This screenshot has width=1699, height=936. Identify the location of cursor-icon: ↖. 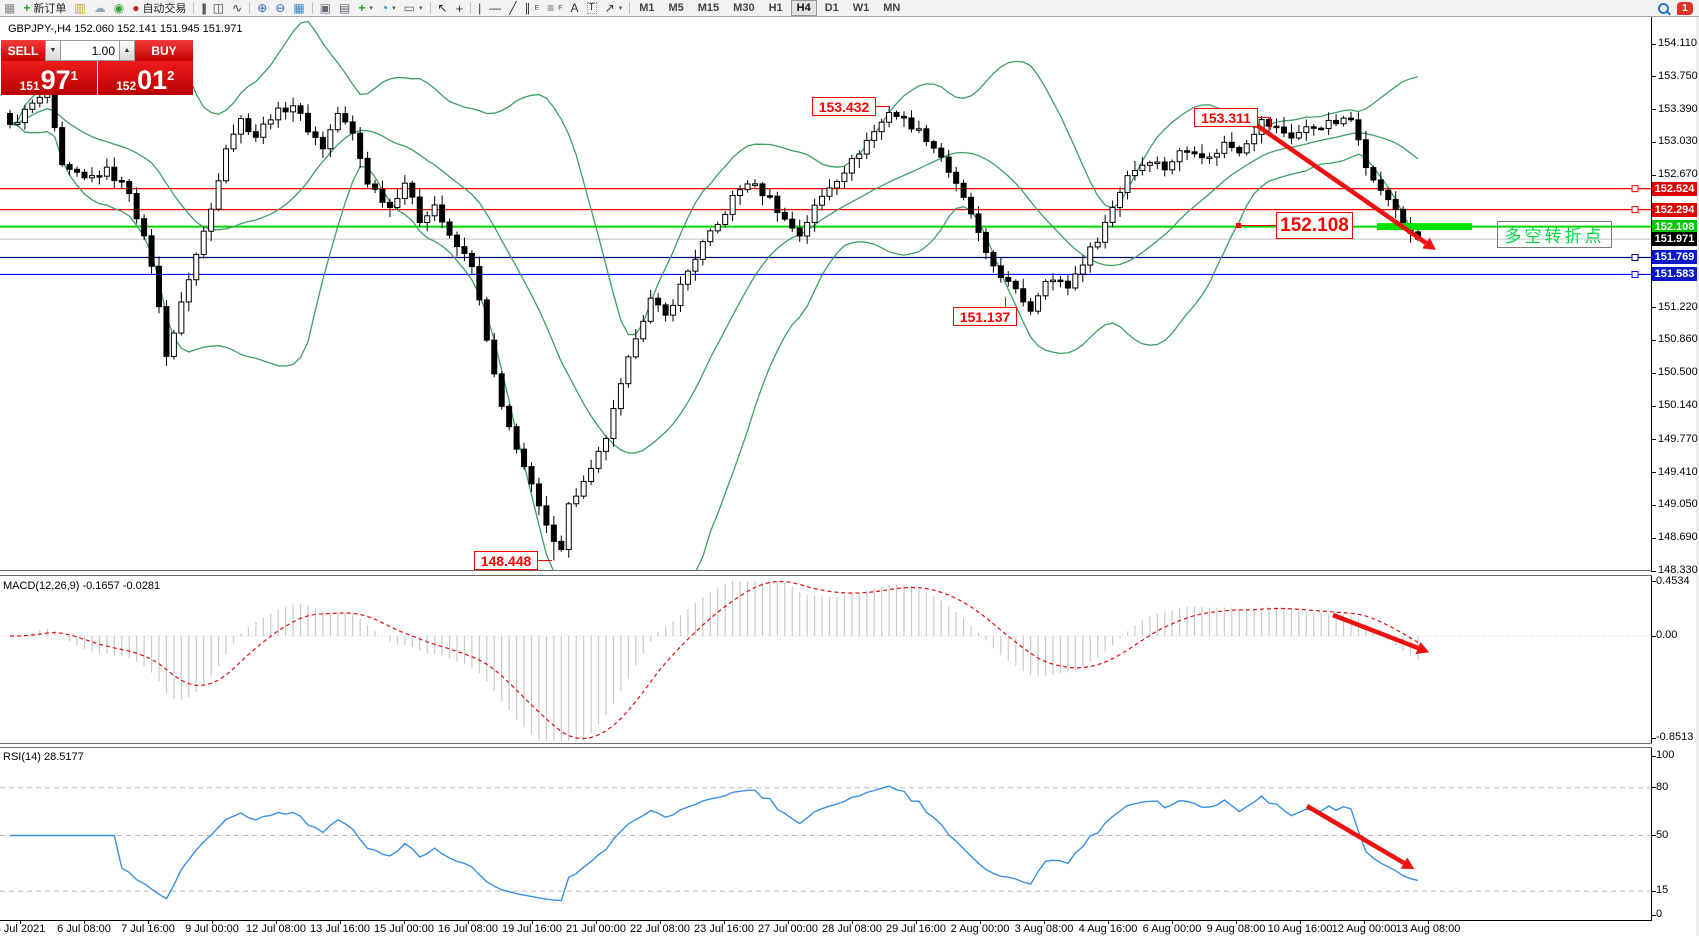
(442, 8).